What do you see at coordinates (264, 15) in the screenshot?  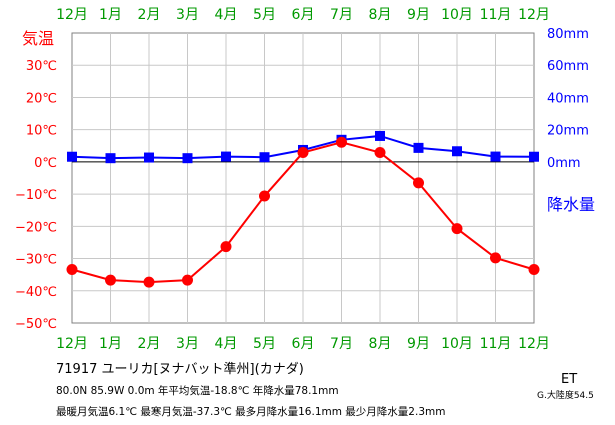 I see `month-label-top: 5月` at bounding box center [264, 15].